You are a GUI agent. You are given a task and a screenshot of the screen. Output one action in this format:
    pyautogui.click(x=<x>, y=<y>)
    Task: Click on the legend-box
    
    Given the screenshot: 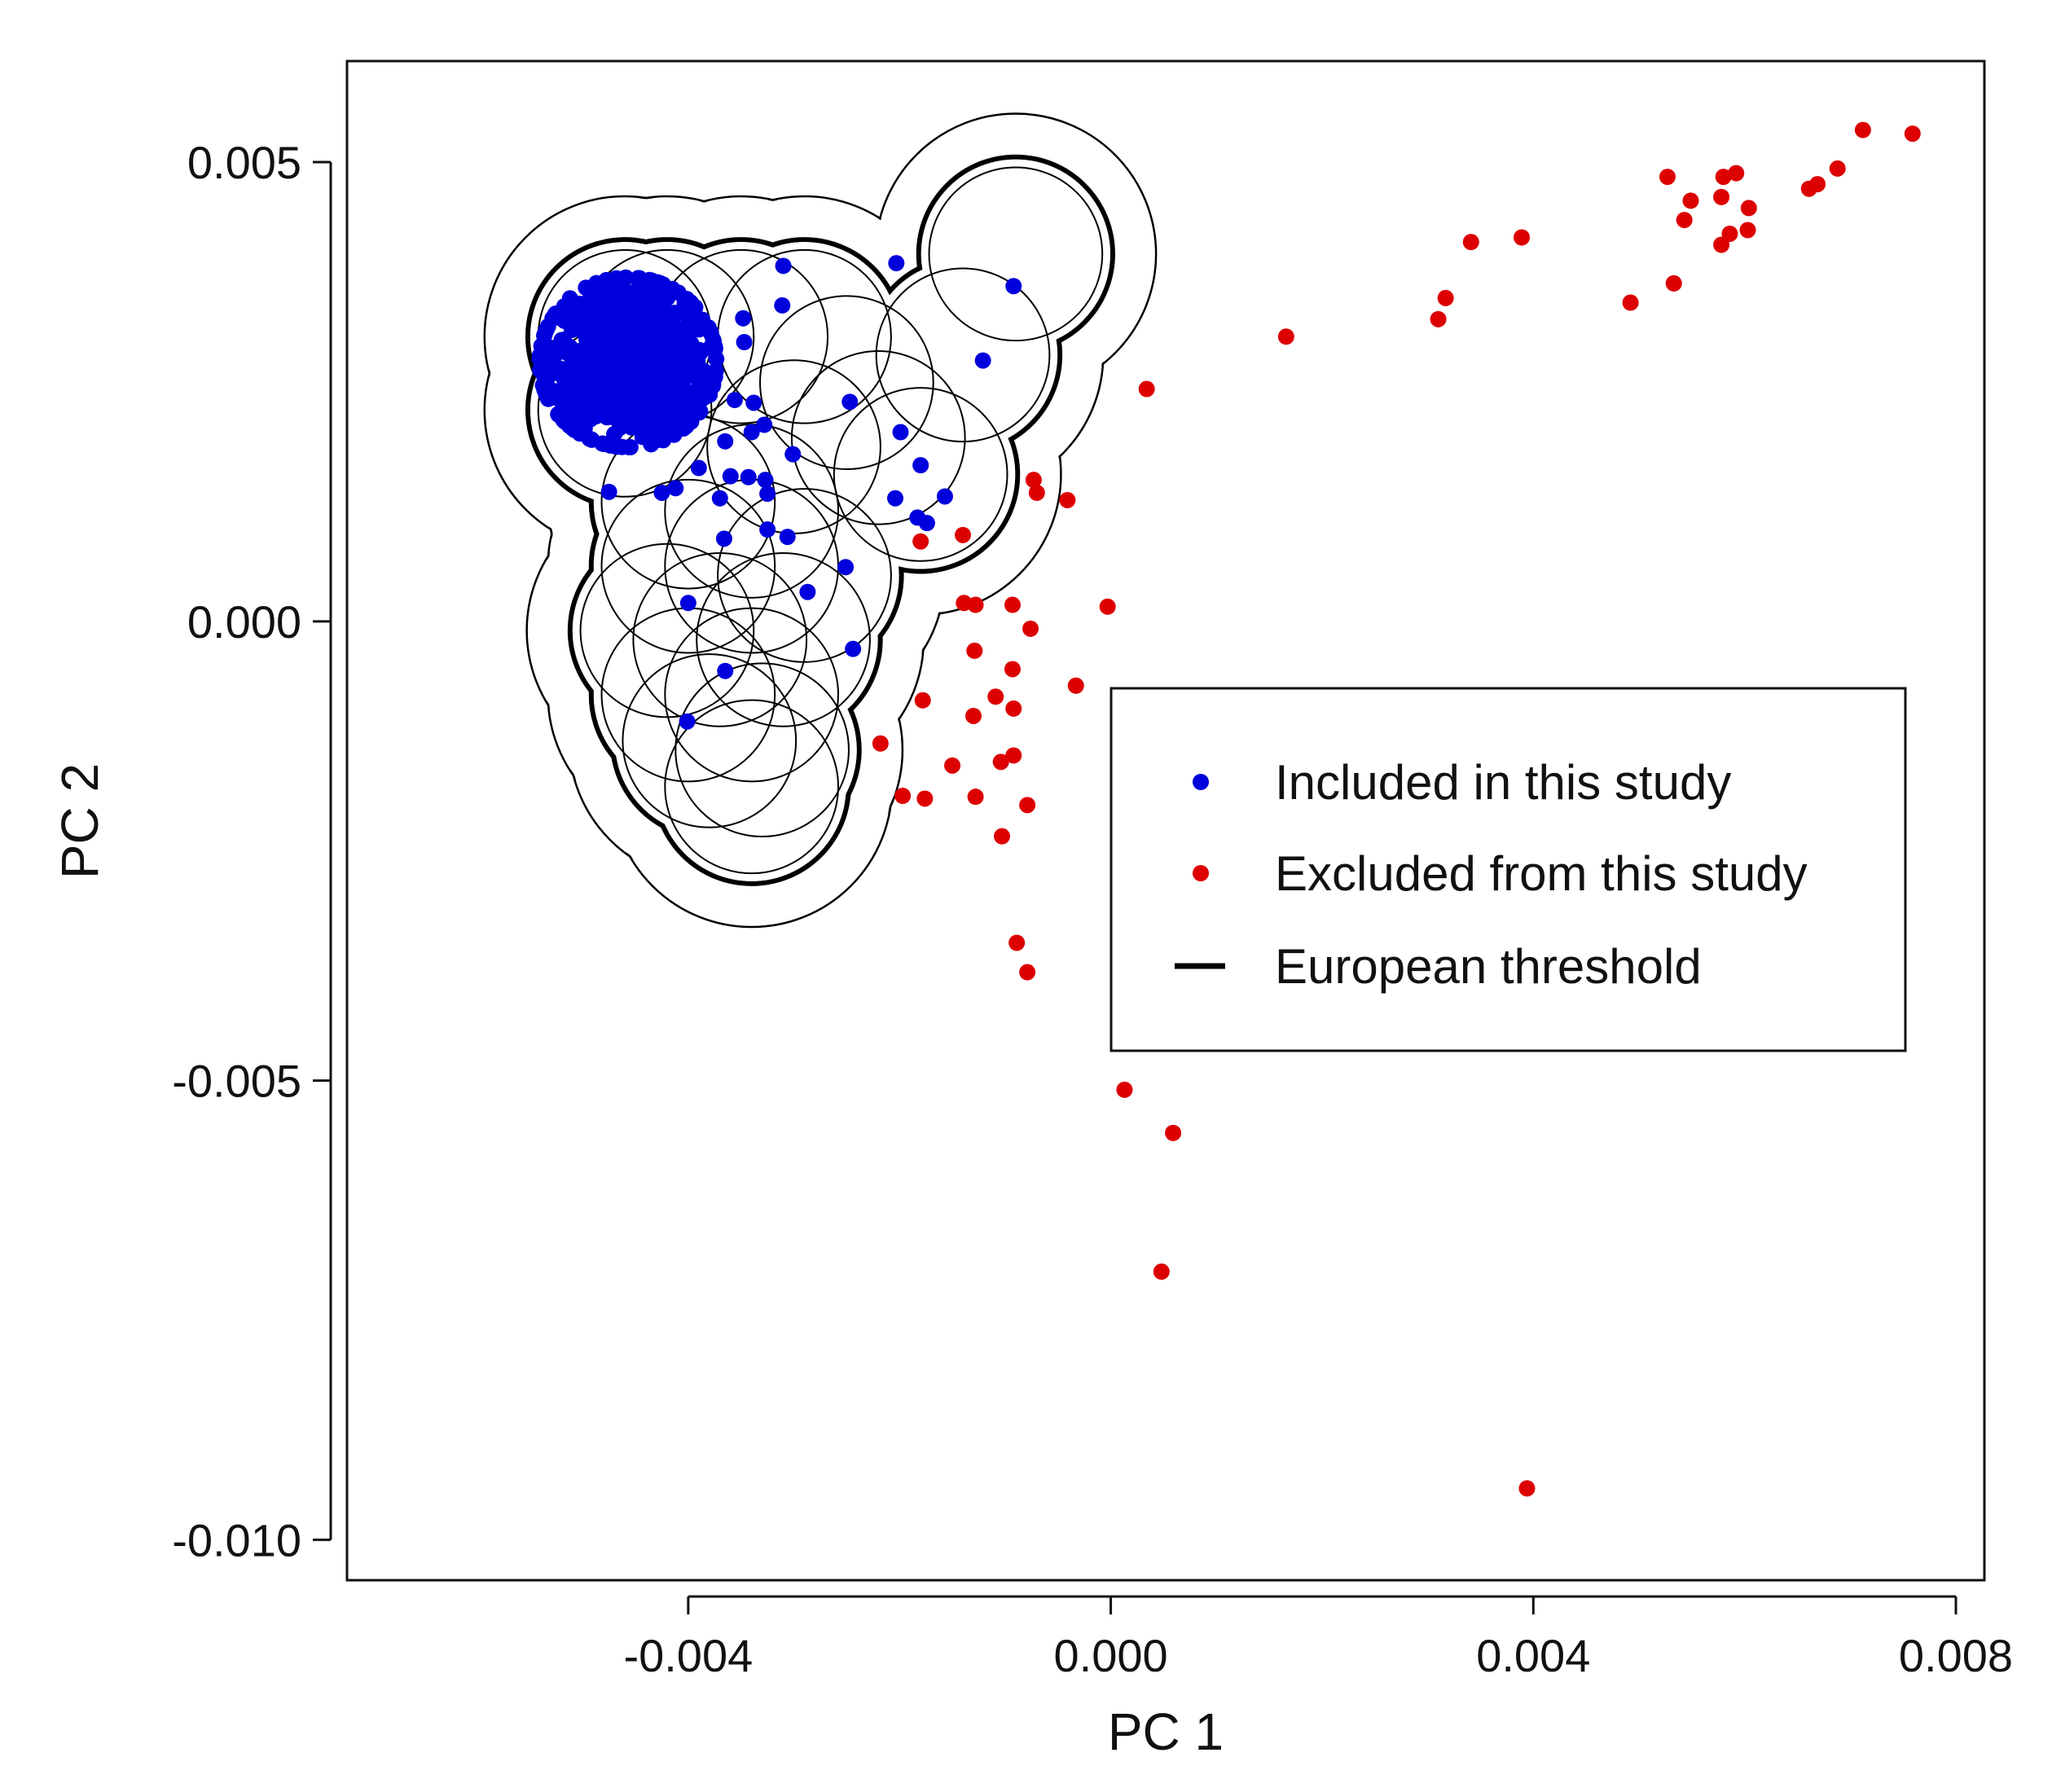 What is the action you would take?
    pyautogui.click(x=1508, y=869)
    